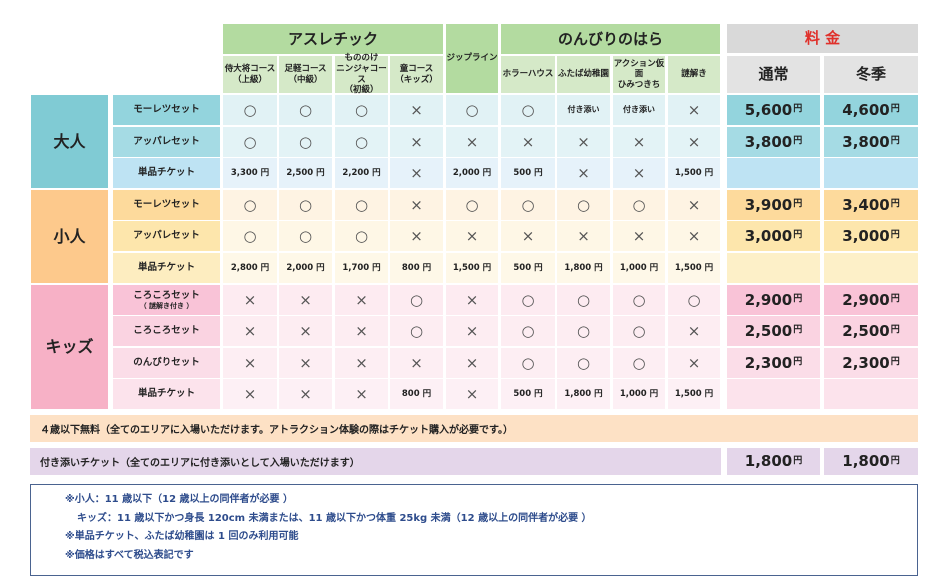  What do you see at coordinates (361, 268) in the screenshot?
I see `availability-cell: 1,700 円` at bounding box center [361, 268].